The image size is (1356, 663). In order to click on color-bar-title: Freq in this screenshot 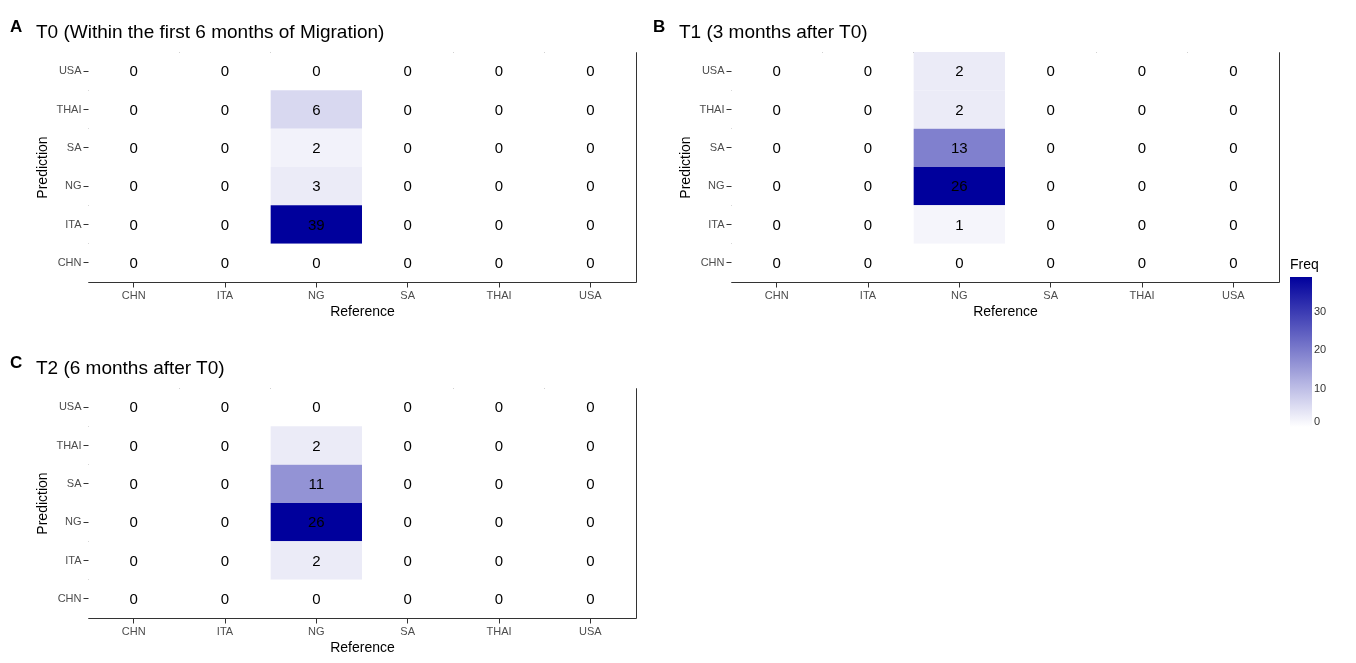, I will do `click(1304, 264)`.